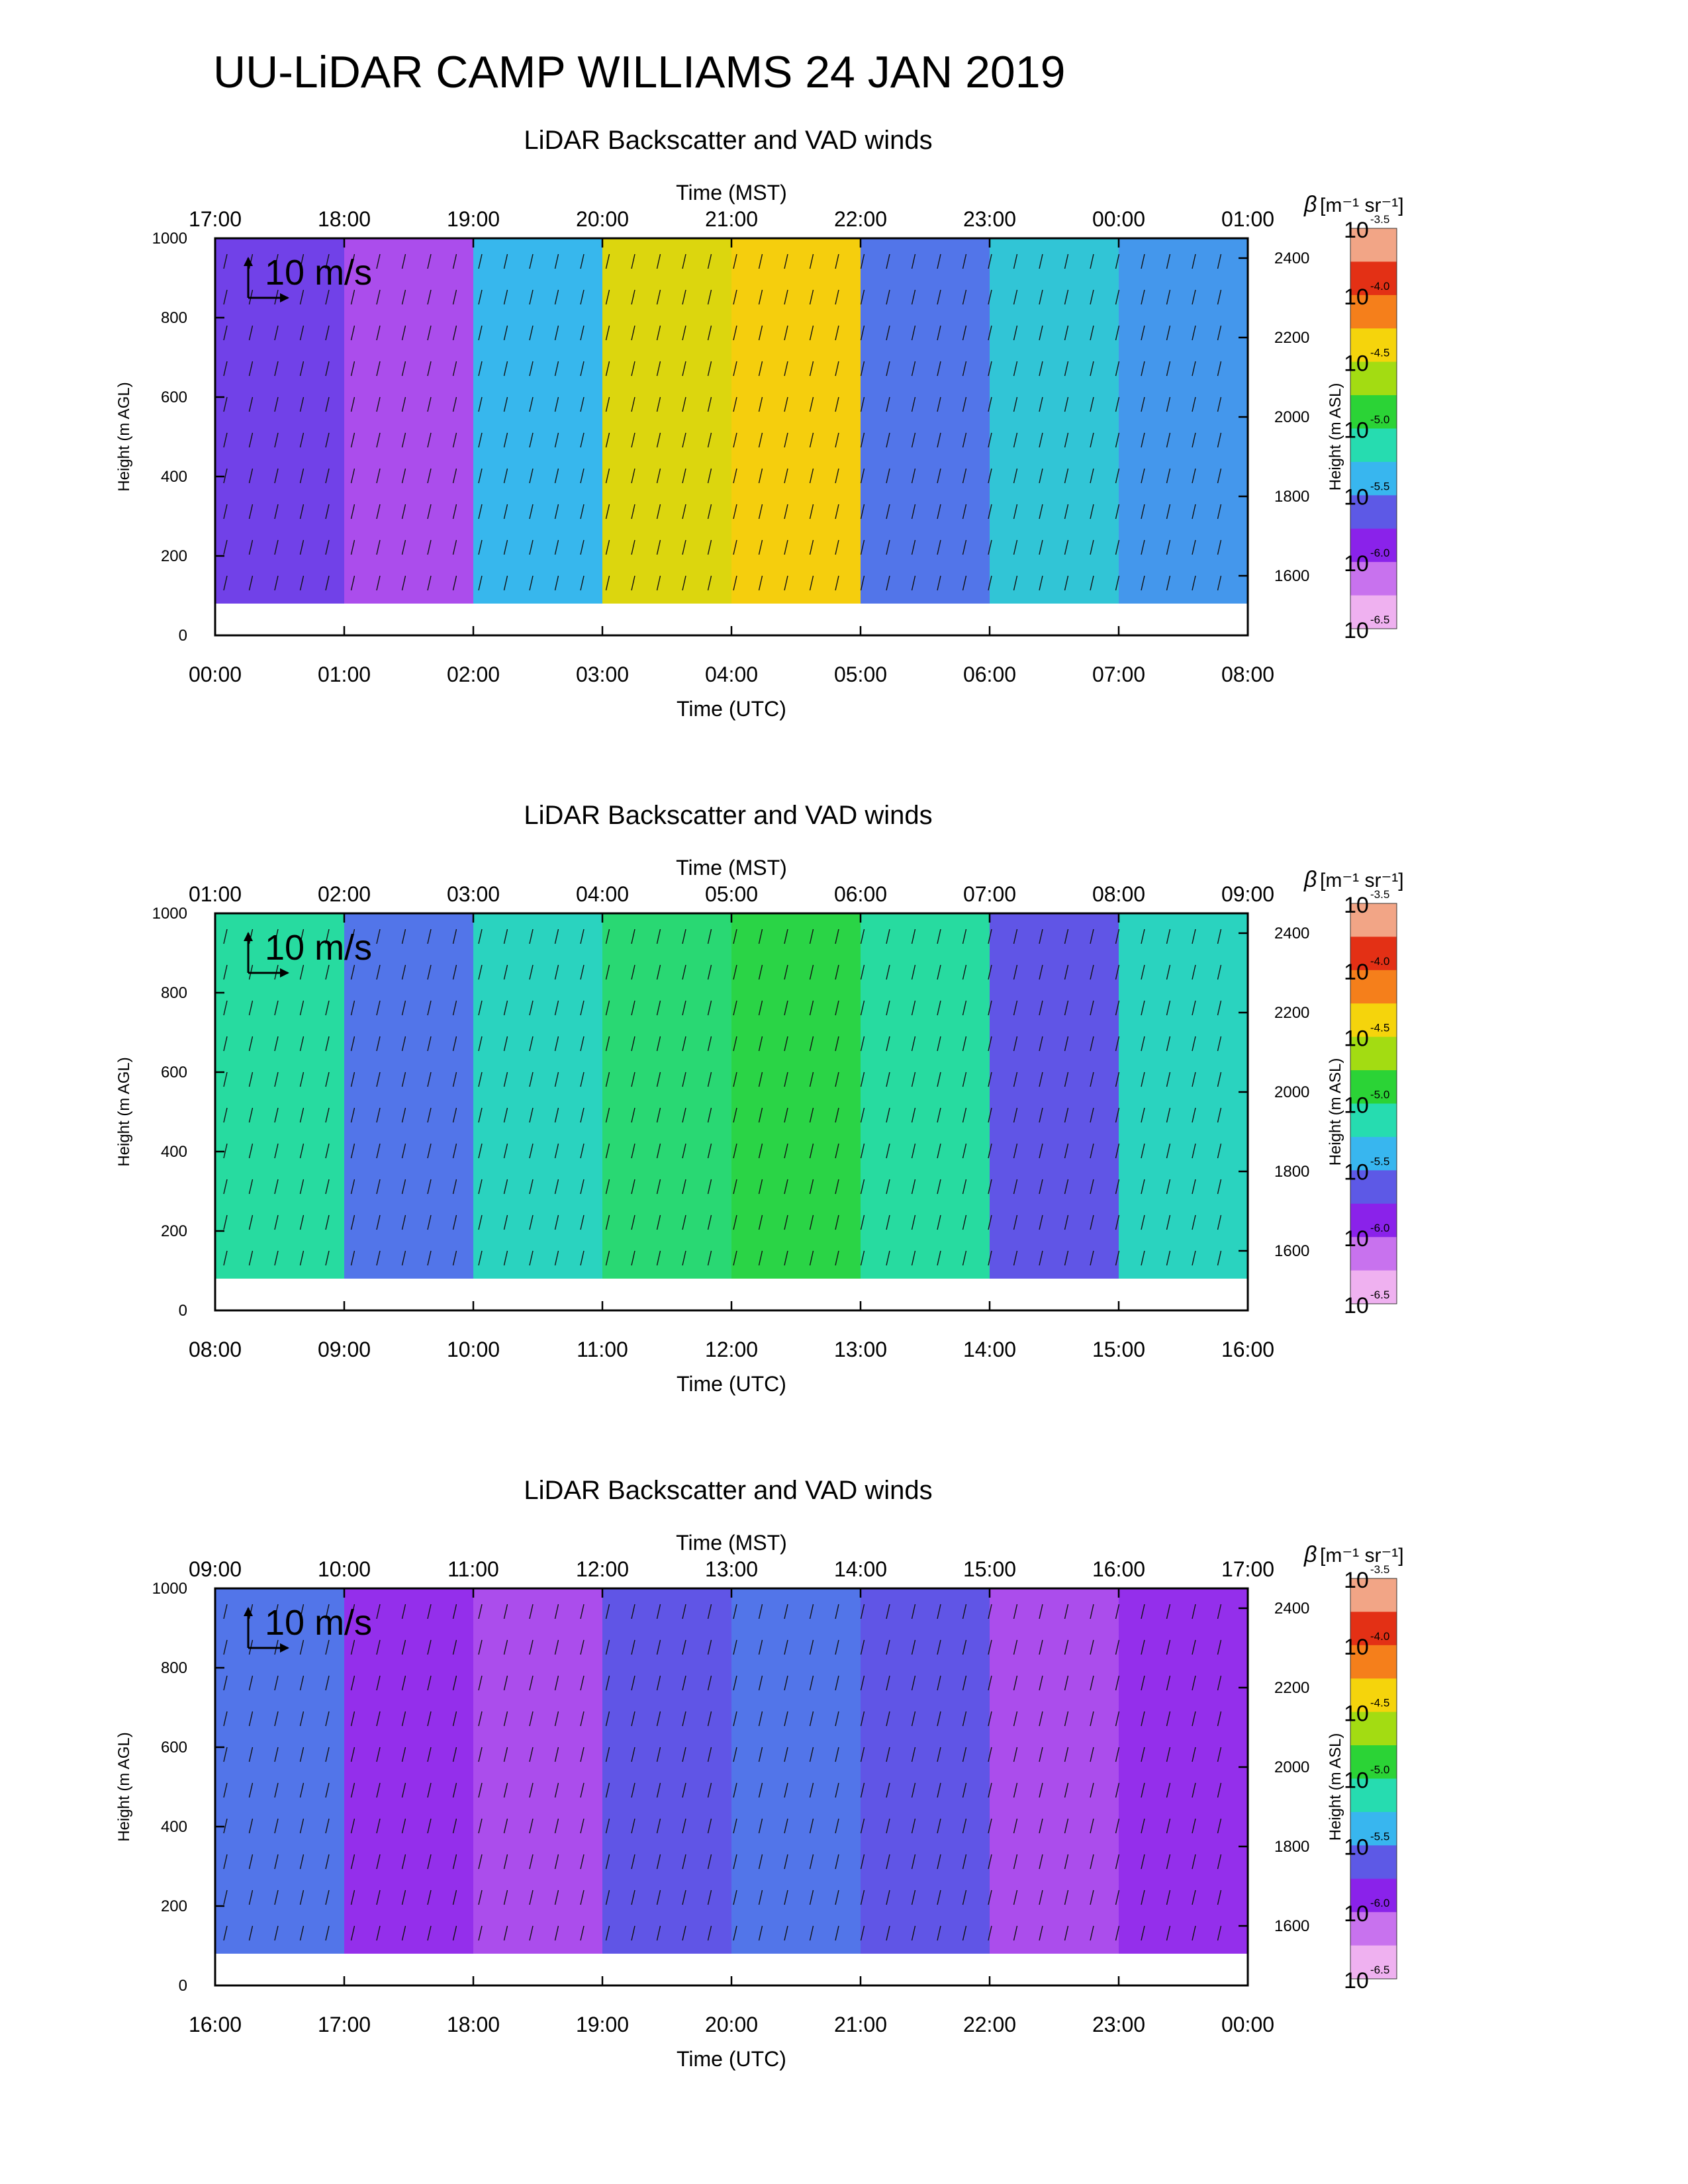 Image resolution: width=1688 pixels, height=2184 pixels. What do you see at coordinates (1373, 1220) in the screenshot?
I see `colorbar-segment` at bounding box center [1373, 1220].